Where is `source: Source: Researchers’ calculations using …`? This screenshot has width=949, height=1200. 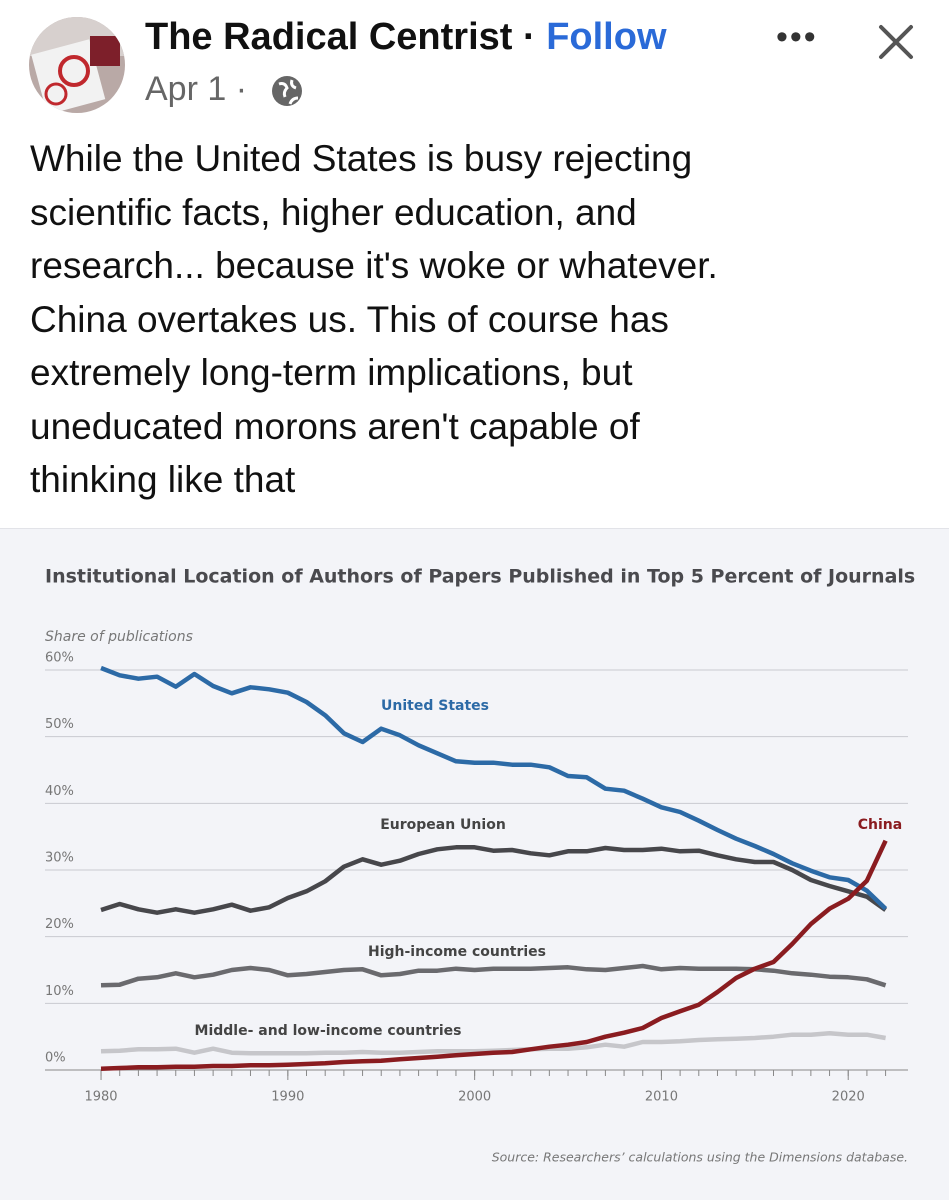
source: Source: Researchers’ calculations using … is located at coordinates (700, 1157).